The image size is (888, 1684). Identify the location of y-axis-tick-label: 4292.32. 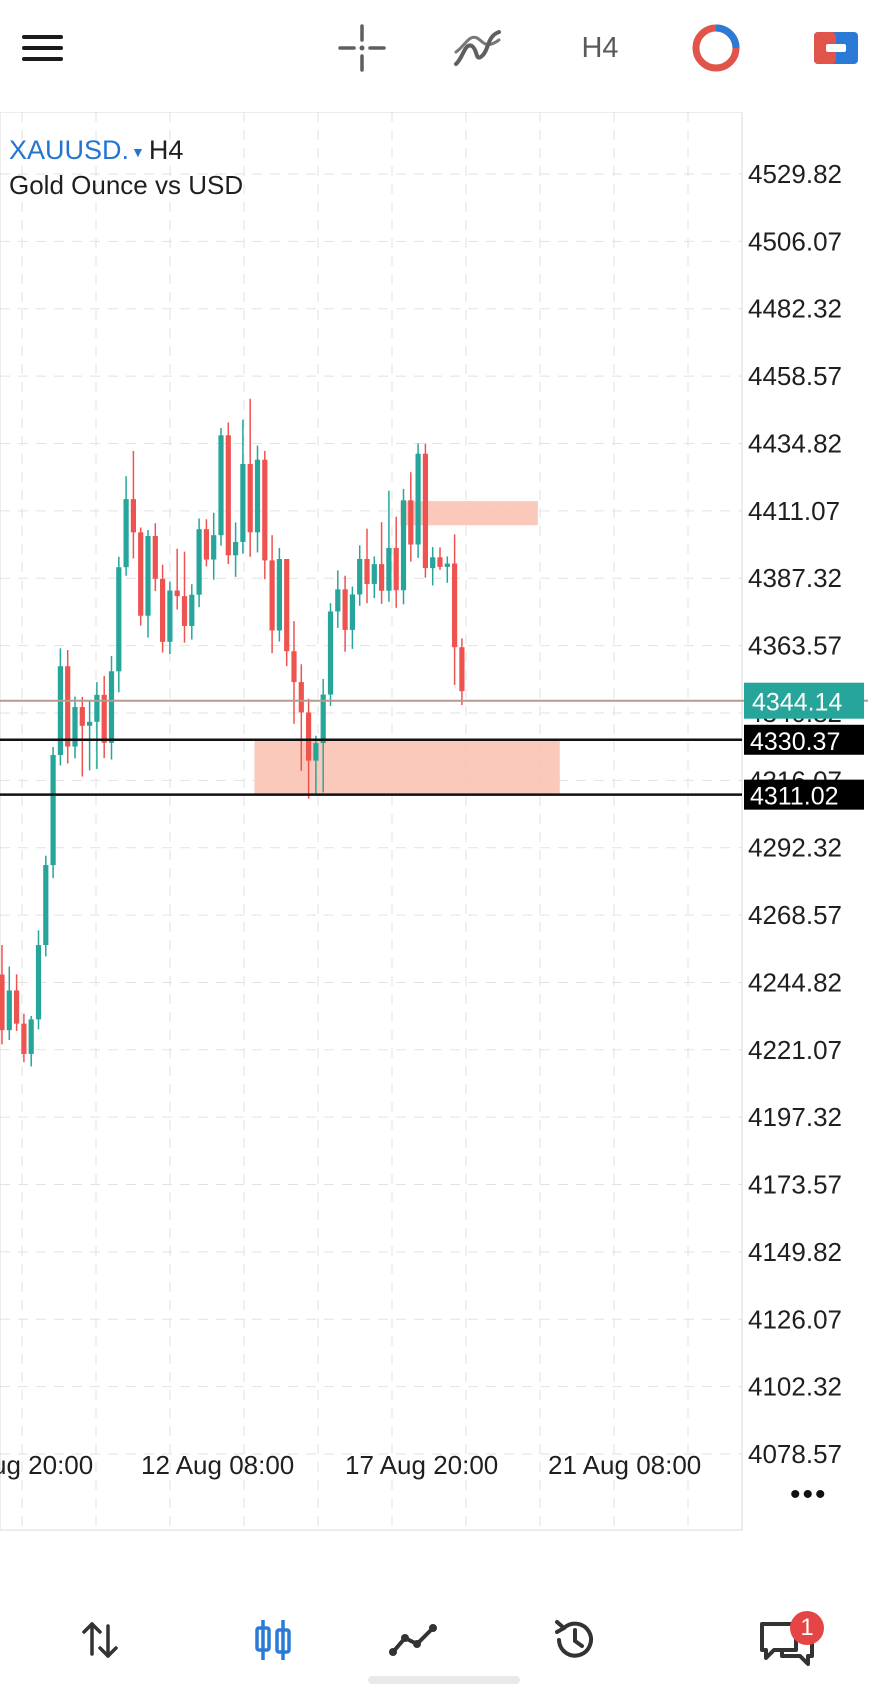
(795, 848).